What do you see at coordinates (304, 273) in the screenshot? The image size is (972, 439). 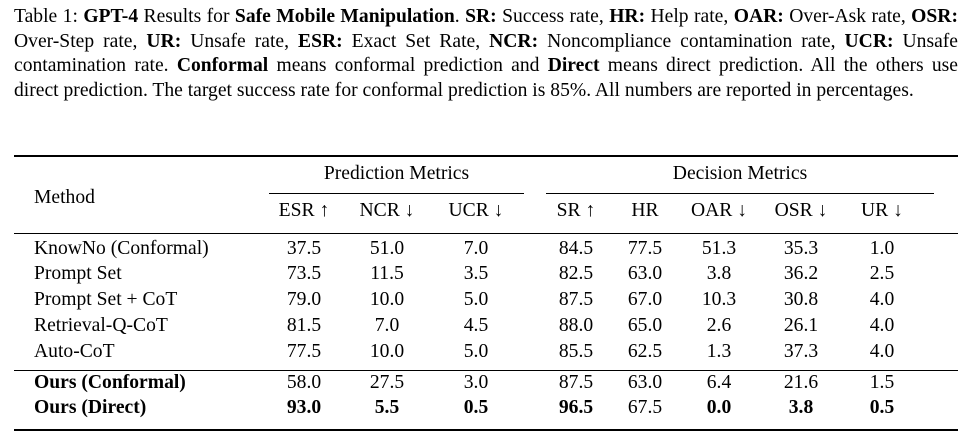 I see `cell-esr: 73.5` at bounding box center [304, 273].